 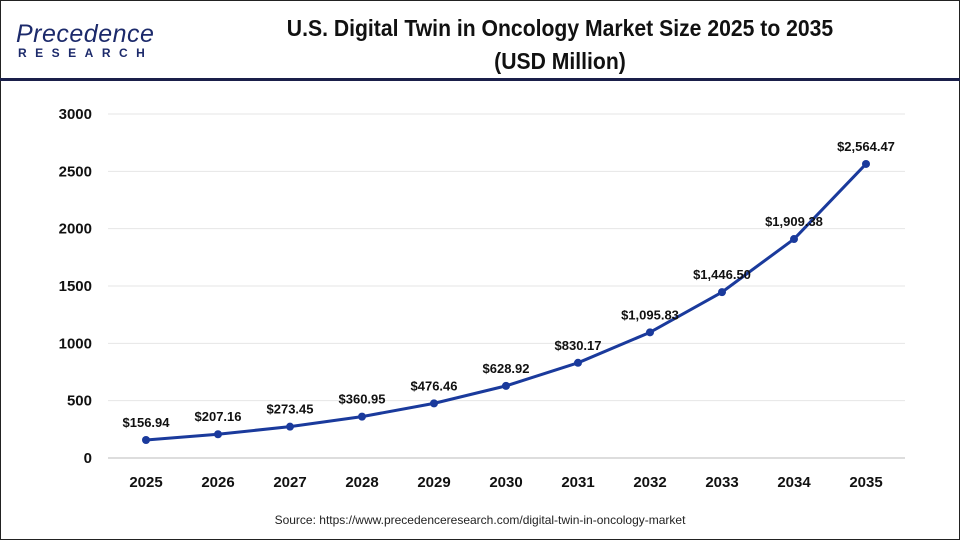 I want to click on y-tick-label: 1000, so click(x=75, y=343).